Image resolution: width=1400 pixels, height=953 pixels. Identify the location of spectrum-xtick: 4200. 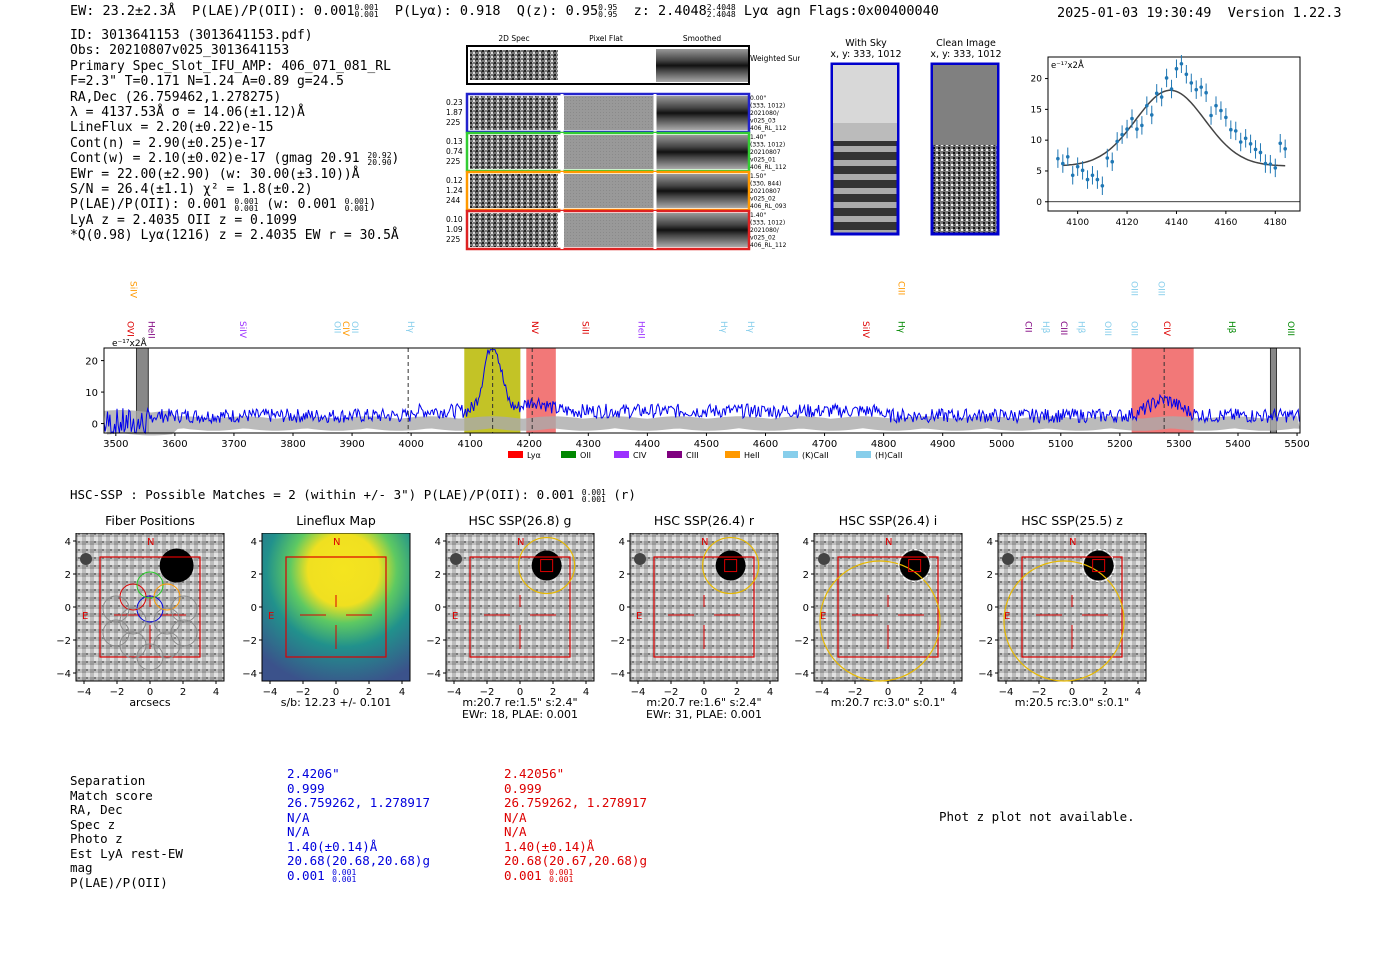
(529, 444).